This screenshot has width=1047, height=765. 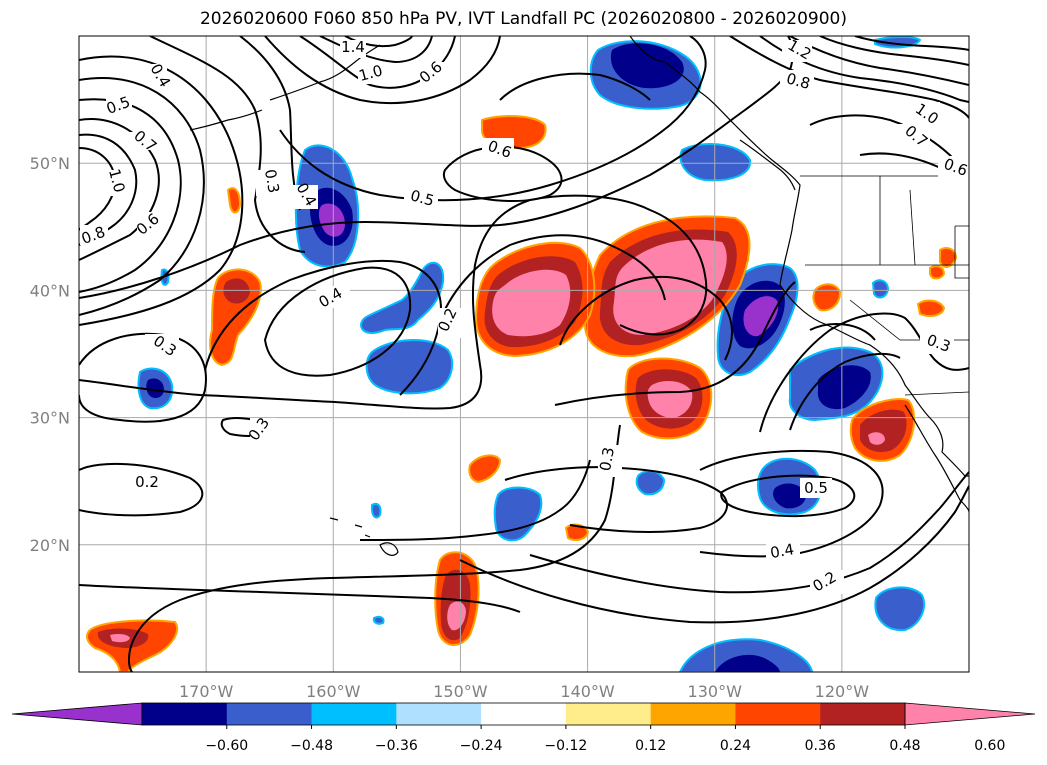 I want to click on colorbar-extend-min, so click(x=77, y=714).